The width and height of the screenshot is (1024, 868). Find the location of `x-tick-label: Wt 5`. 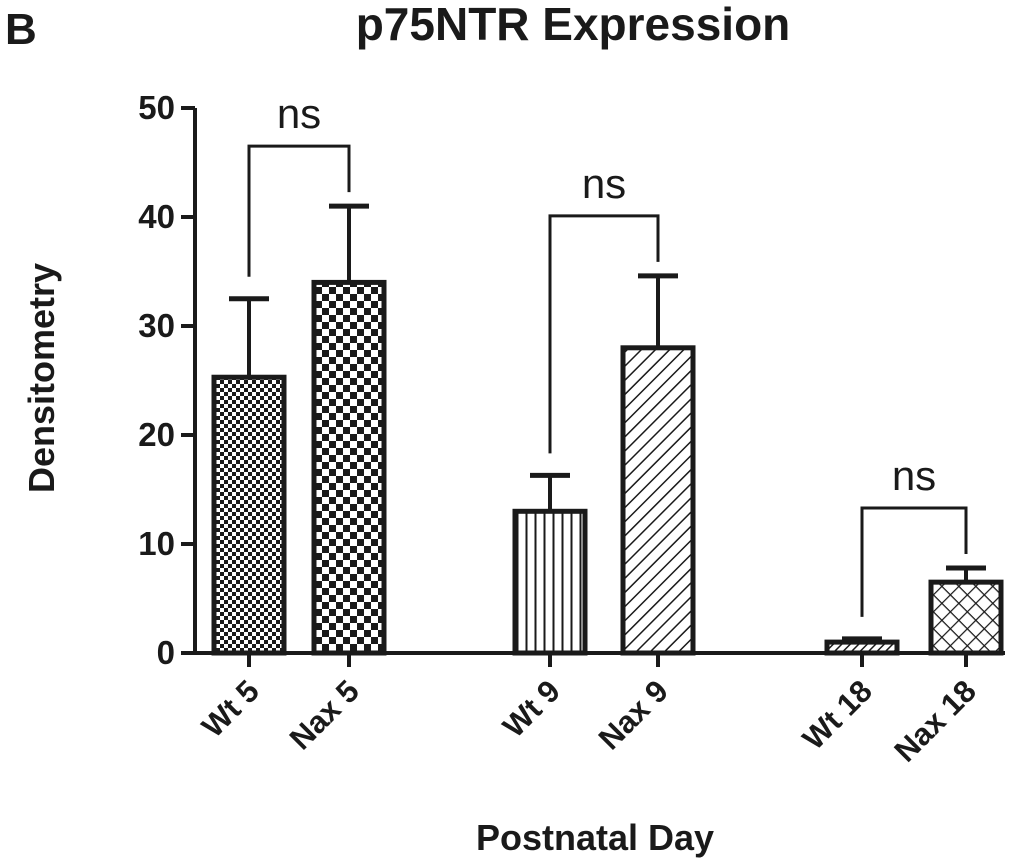

x-tick-label: Wt 5 is located at coordinates (230, 708).